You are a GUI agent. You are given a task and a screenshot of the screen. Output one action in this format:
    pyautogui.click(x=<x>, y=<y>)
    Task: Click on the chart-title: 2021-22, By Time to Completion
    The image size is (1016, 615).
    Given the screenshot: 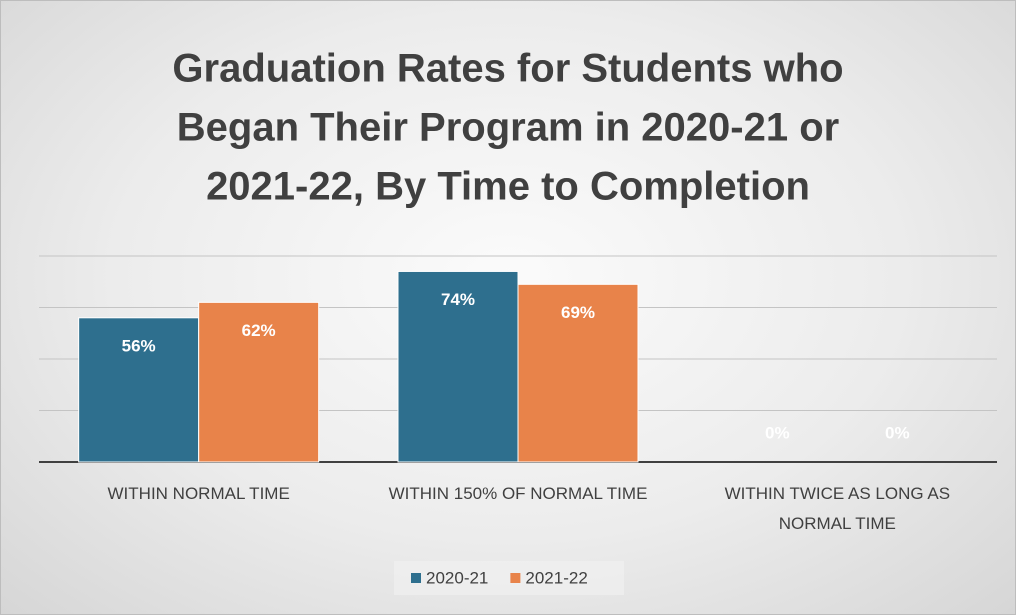 What is the action you would take?
    pyautogui.click(x=508, y=187)
    